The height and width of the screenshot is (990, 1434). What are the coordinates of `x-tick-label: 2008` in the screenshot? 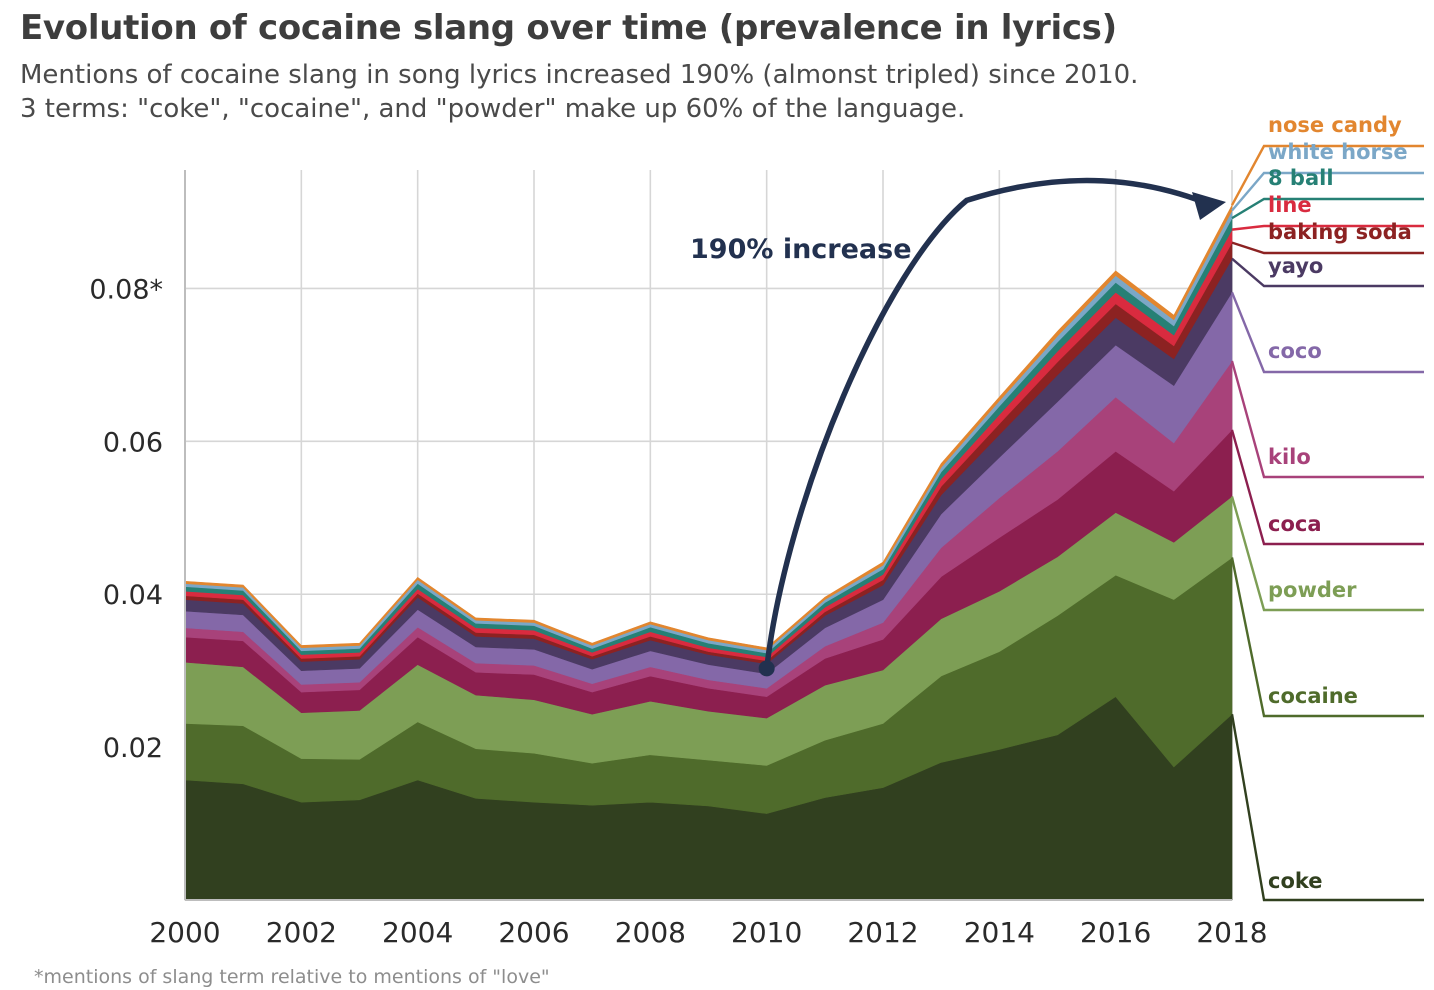 It's located at (650, 932).